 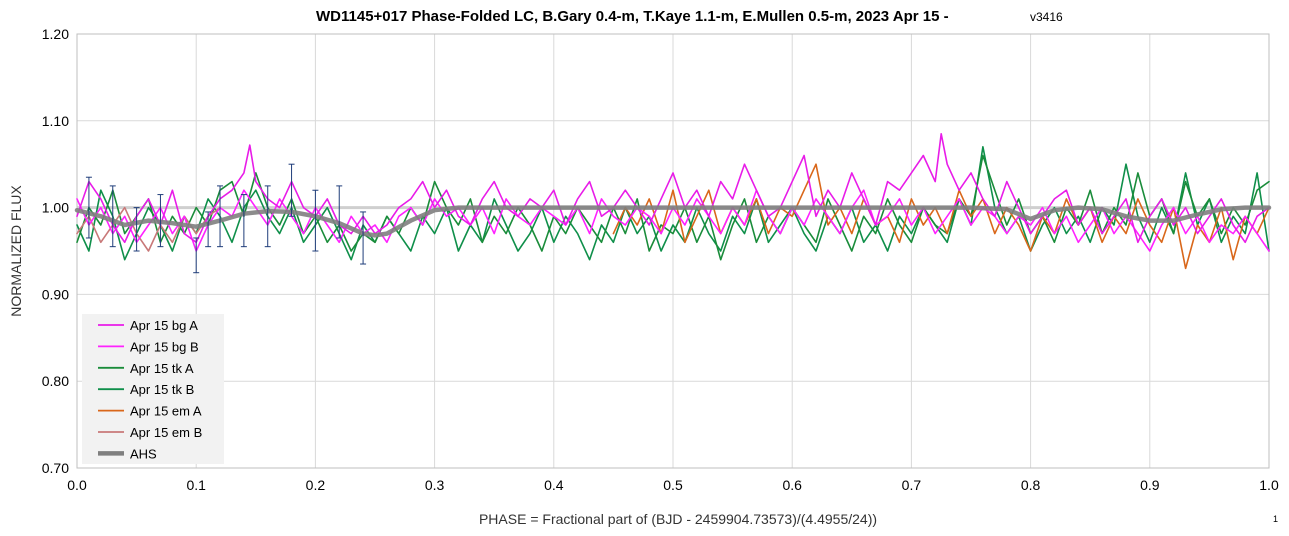 I want to click on x-tick-label: 0.8, so click(x=1031, y=485).